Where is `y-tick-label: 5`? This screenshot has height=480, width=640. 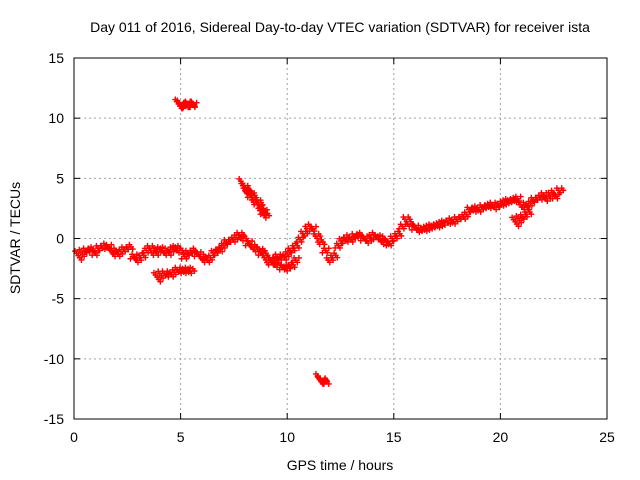
y-tick-label: 5 is located at coordinates (60, 178).